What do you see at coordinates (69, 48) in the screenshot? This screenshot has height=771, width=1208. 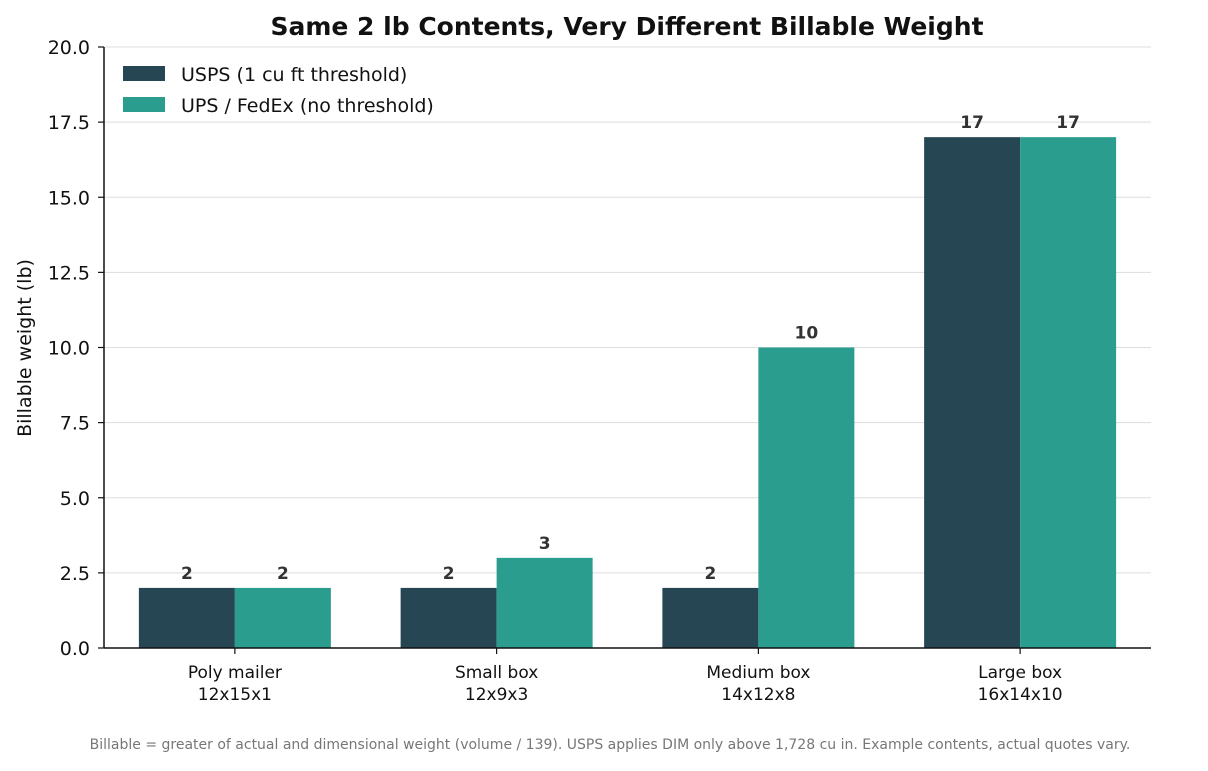 I see `y-tick-label: 20.0` at bounding box center [69, 48].